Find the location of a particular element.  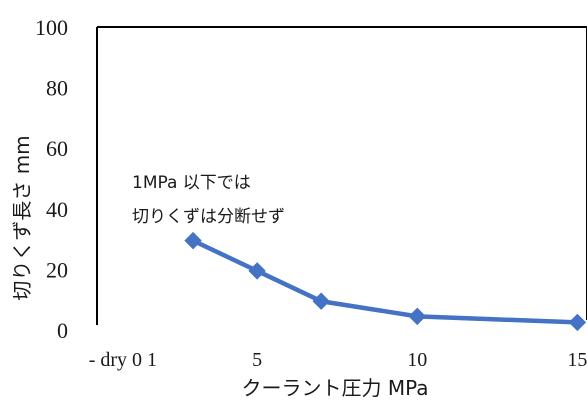

y-tick-label: 20 is located at coordinates (57, 269).